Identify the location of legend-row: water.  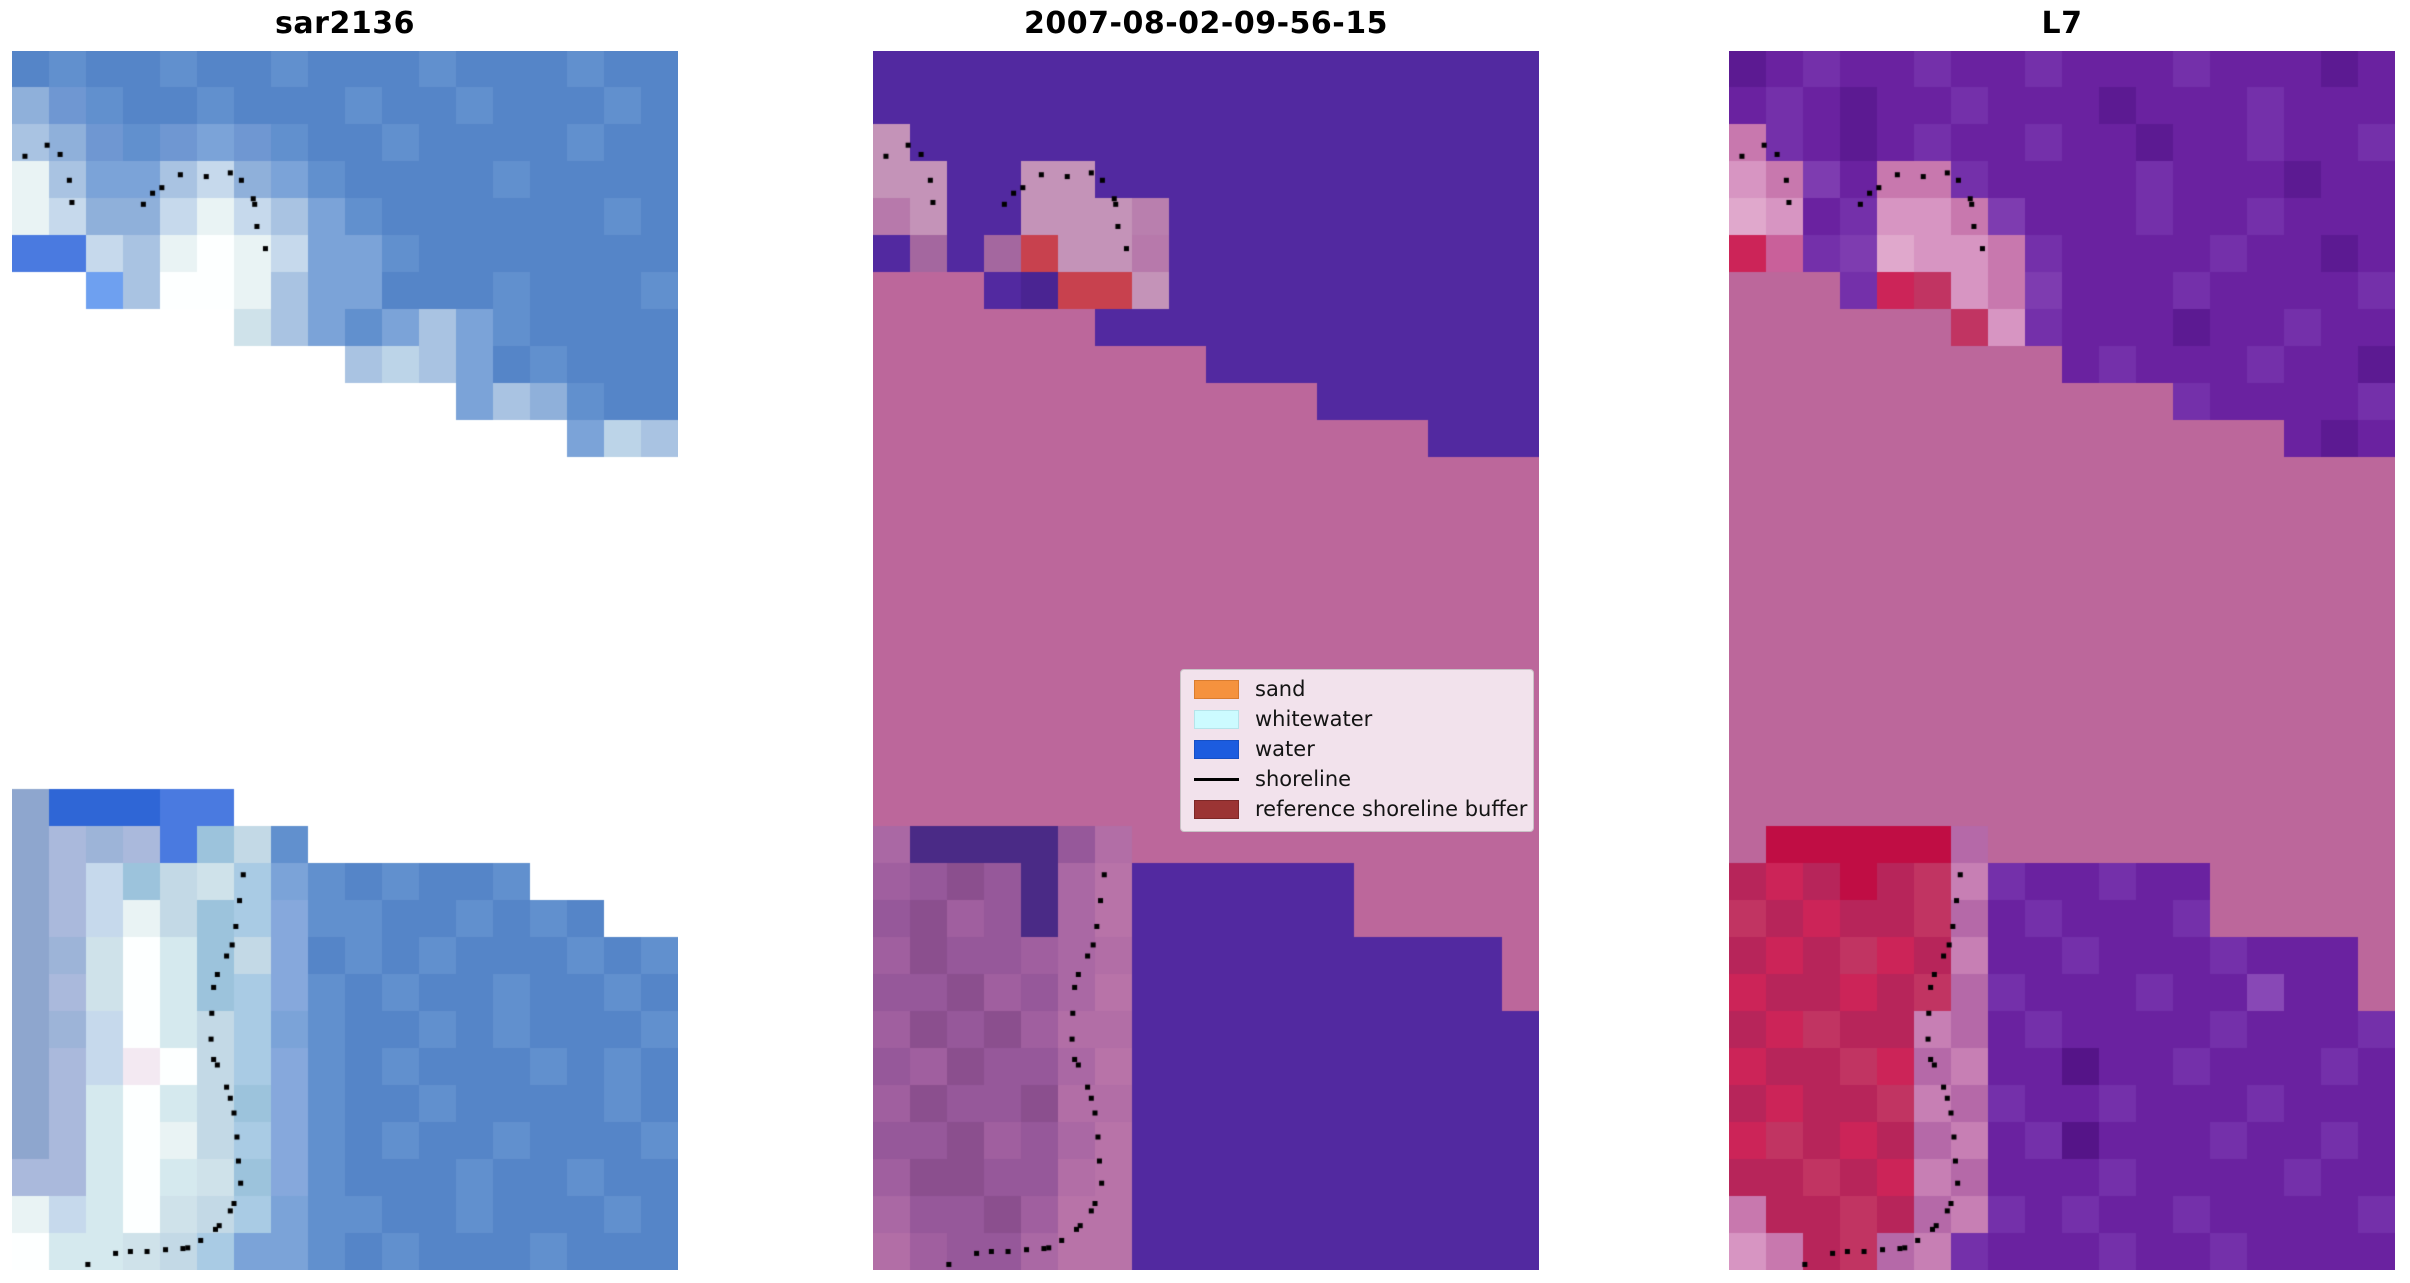
(1357, 749).